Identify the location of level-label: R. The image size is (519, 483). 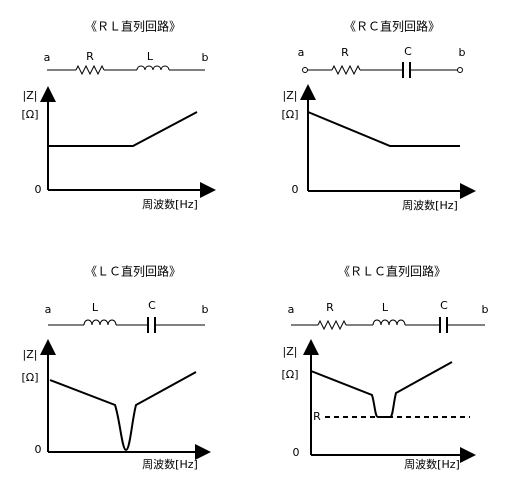
(317, 416).